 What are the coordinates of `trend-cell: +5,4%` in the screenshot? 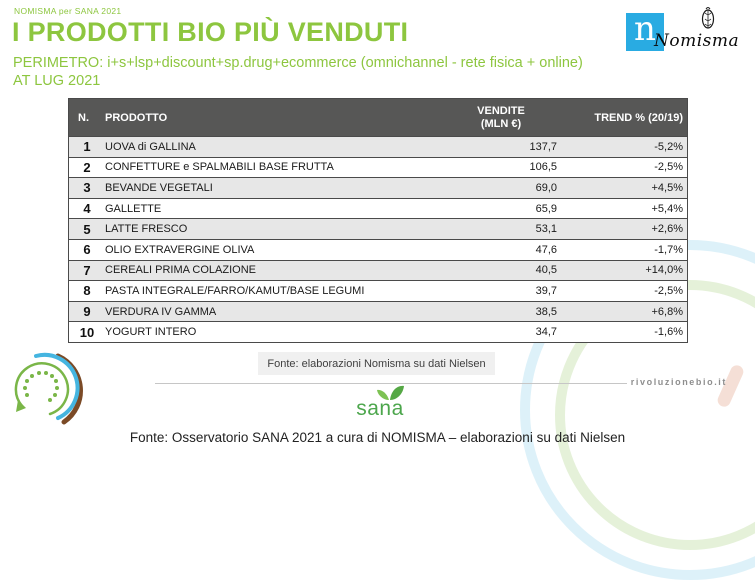 It's located at (667, 208).